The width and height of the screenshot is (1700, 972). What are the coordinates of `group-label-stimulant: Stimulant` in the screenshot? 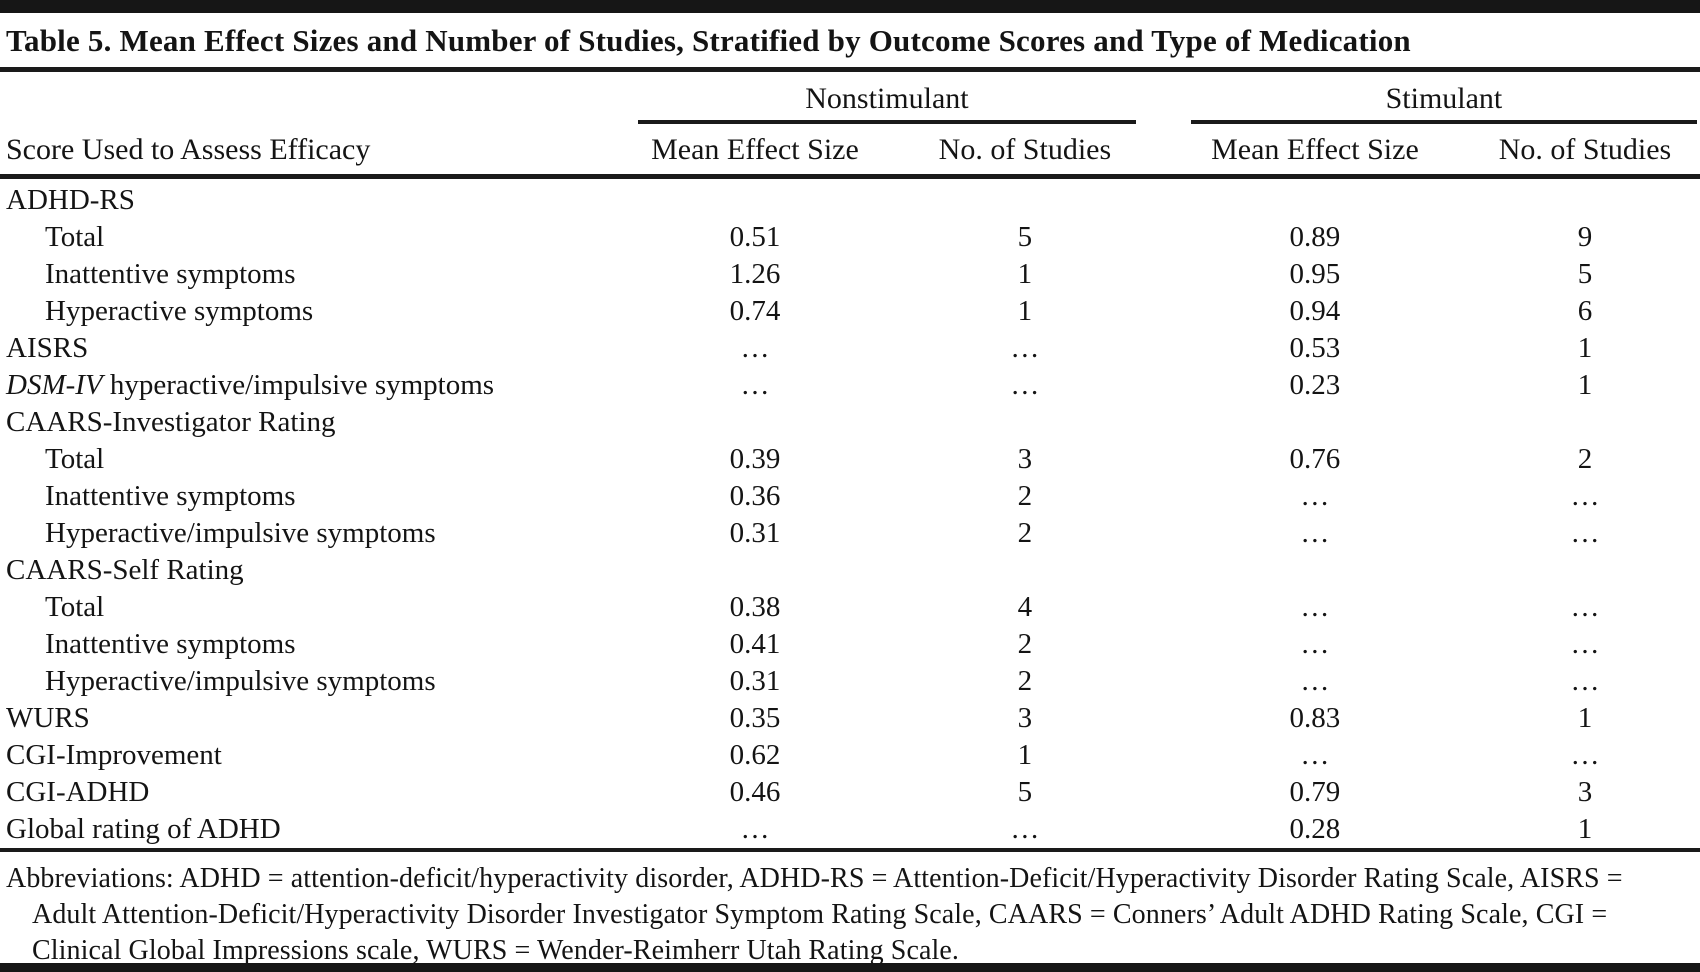 It's located at (1443, 102).